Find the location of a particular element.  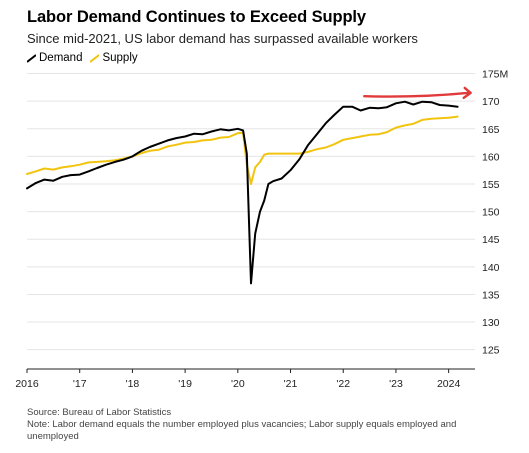

annotation-arrow-line is located at coordinates (416, 94).